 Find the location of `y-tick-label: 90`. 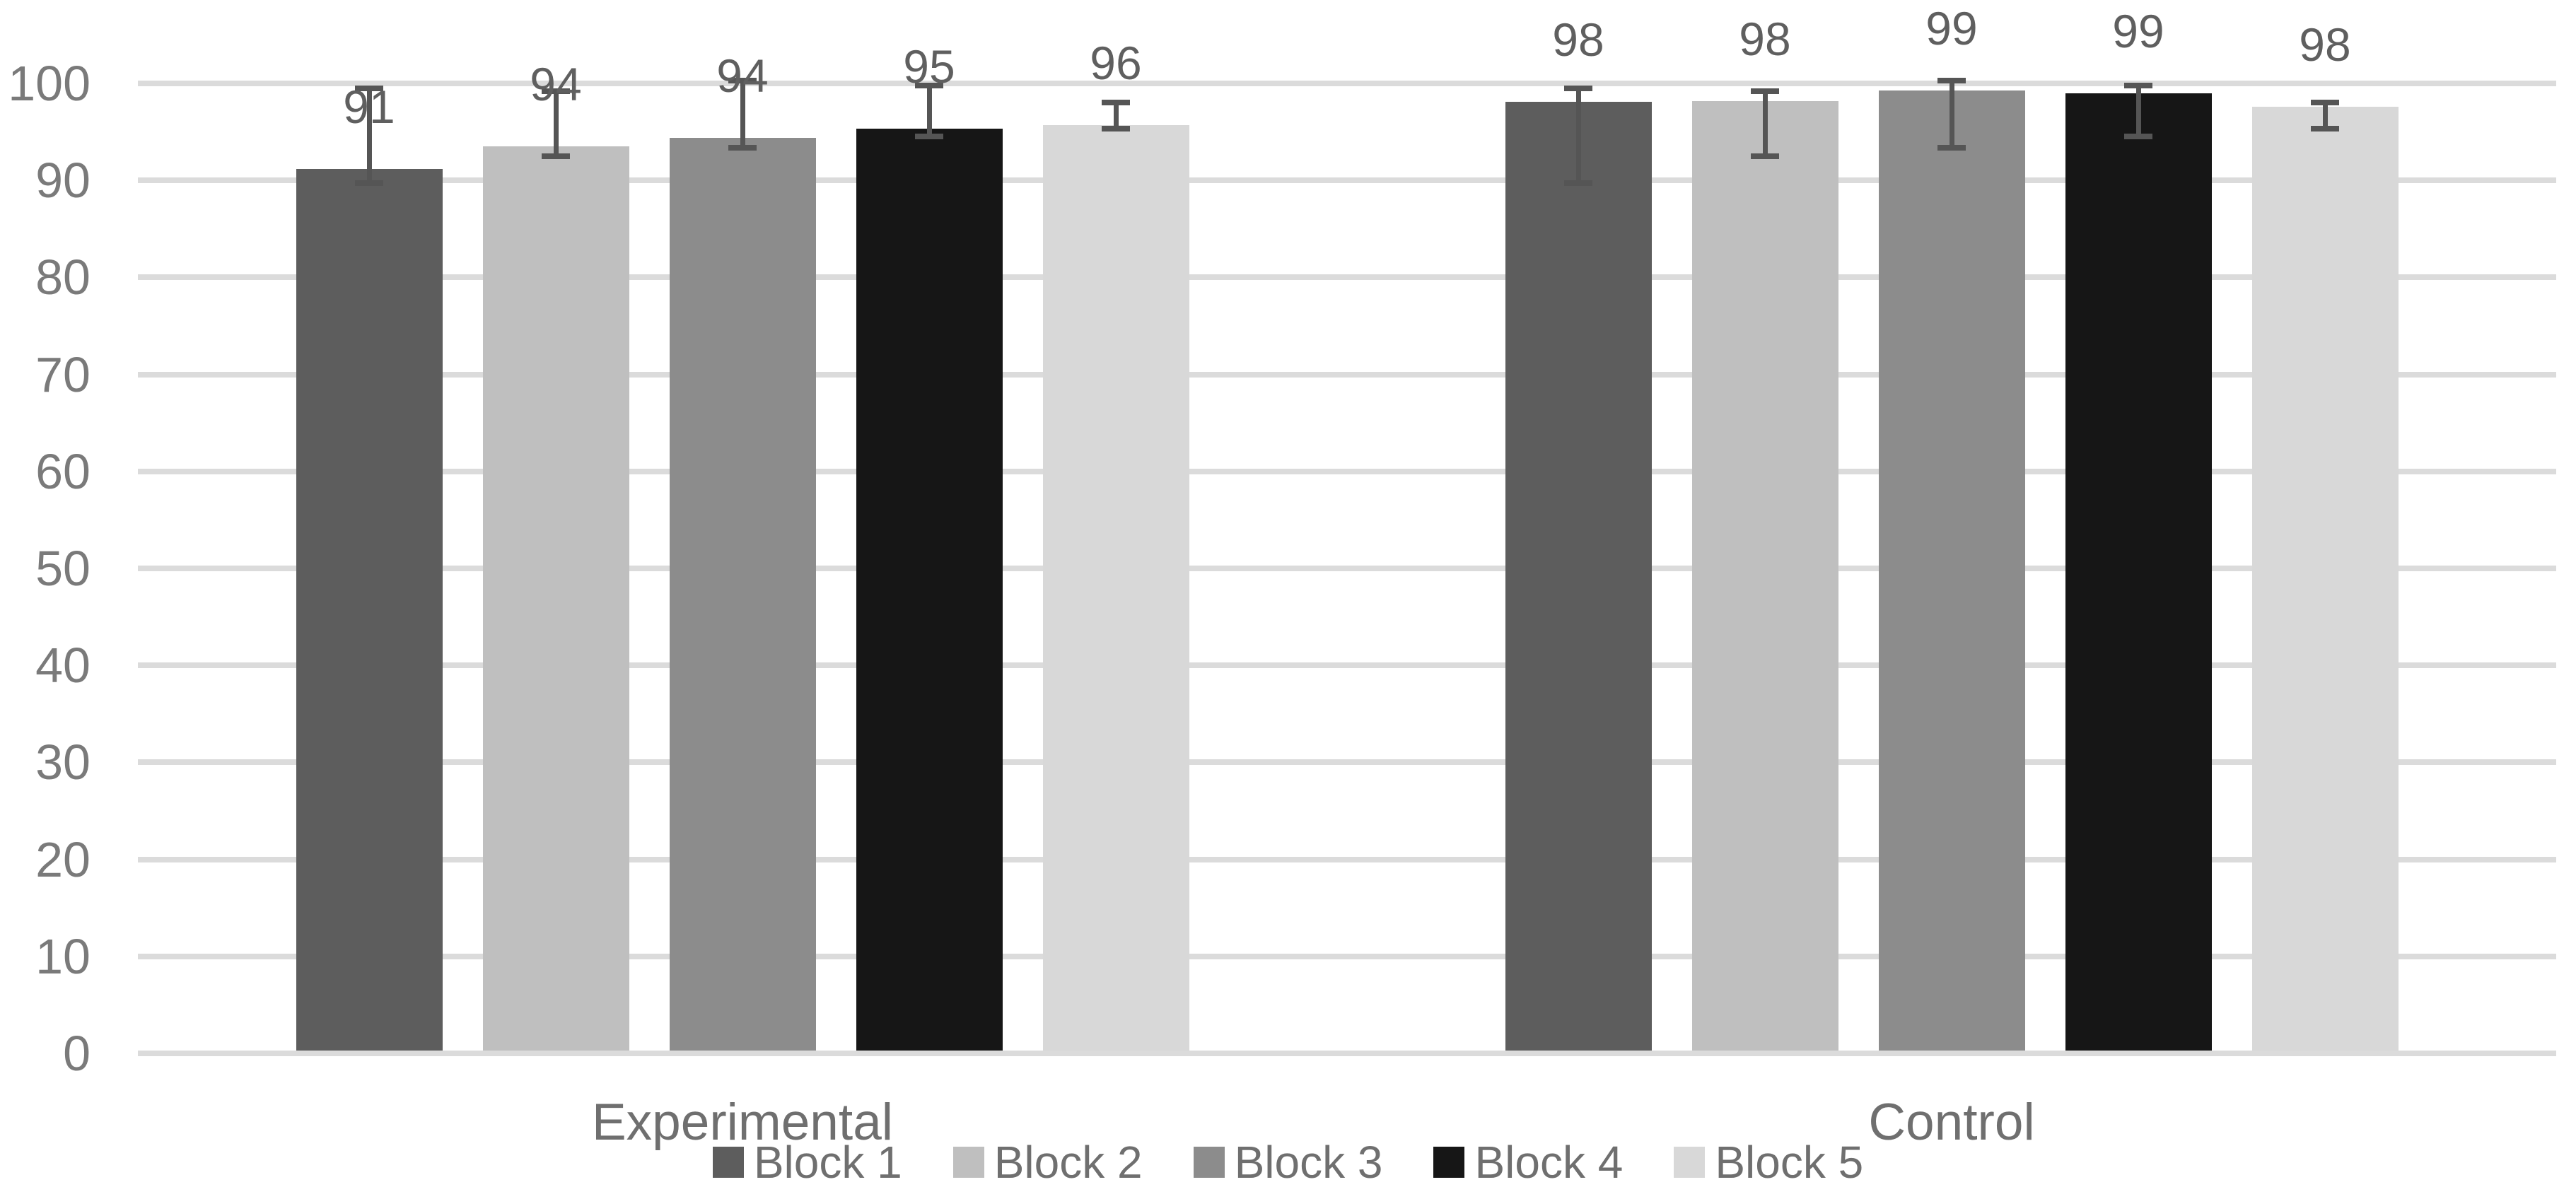

y-tick-label: 90 is located at coordinates (63, 181).